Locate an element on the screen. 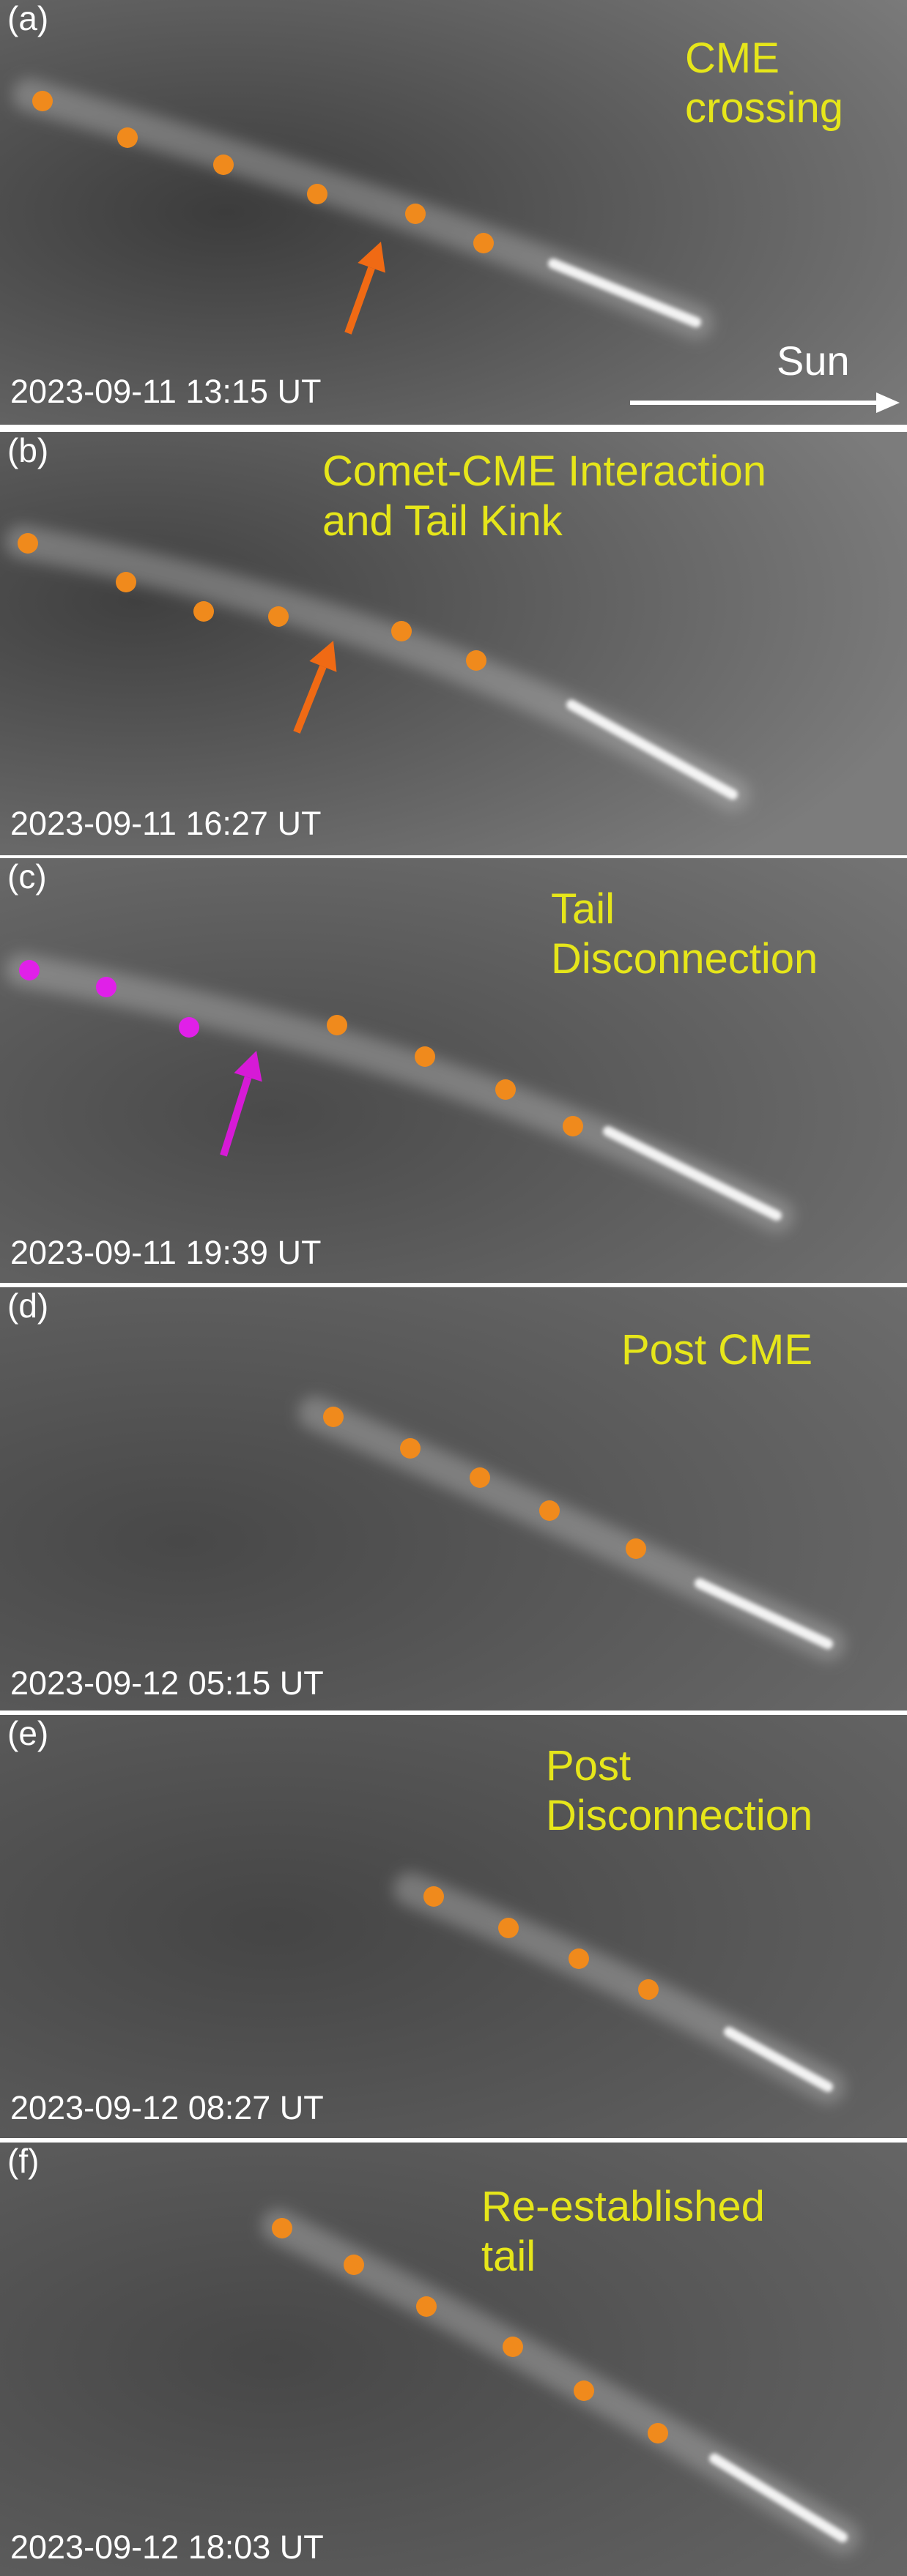 The width and height of the screenshot is (907, 2576). panel-timestamp: 2023-09-12 08:27 UT is located at coordinates (167, 2107).